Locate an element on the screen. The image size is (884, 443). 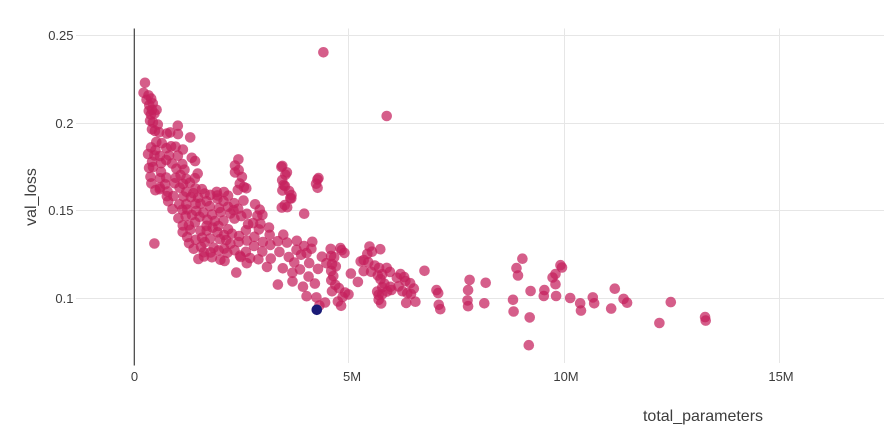
svg-text: 0.15 is located at coordinates (60, 210).